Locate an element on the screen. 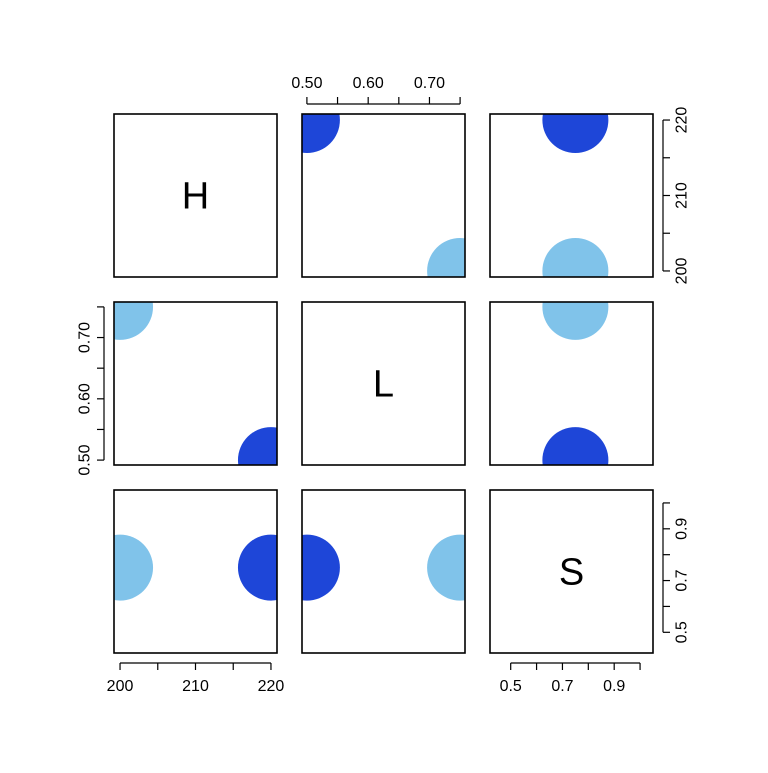 This screenshot has width=768, height=773. axis-right-S: 0.5 0.7 0.9 is located at coordinates (676, 572).